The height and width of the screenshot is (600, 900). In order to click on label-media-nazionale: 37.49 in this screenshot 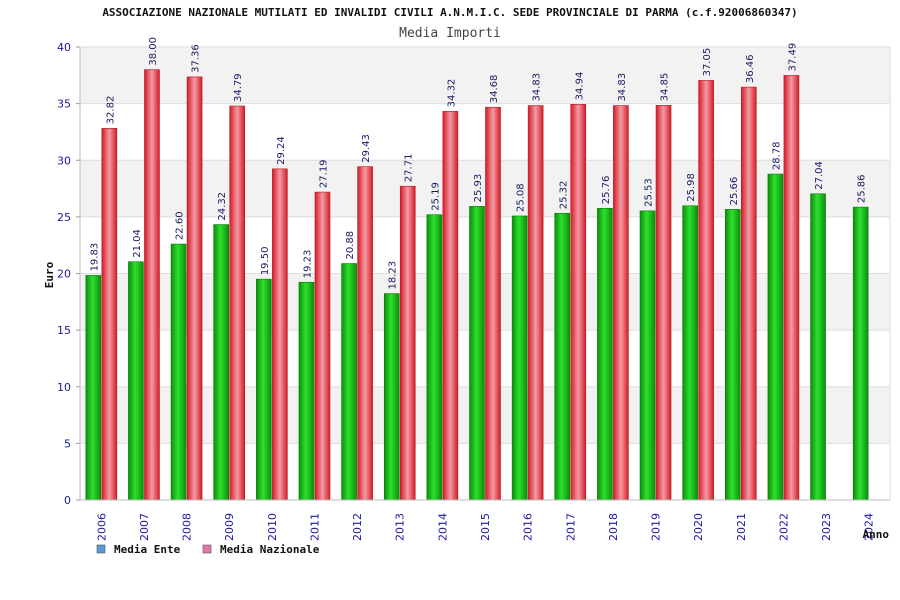, I will do `click(792, 57)`.